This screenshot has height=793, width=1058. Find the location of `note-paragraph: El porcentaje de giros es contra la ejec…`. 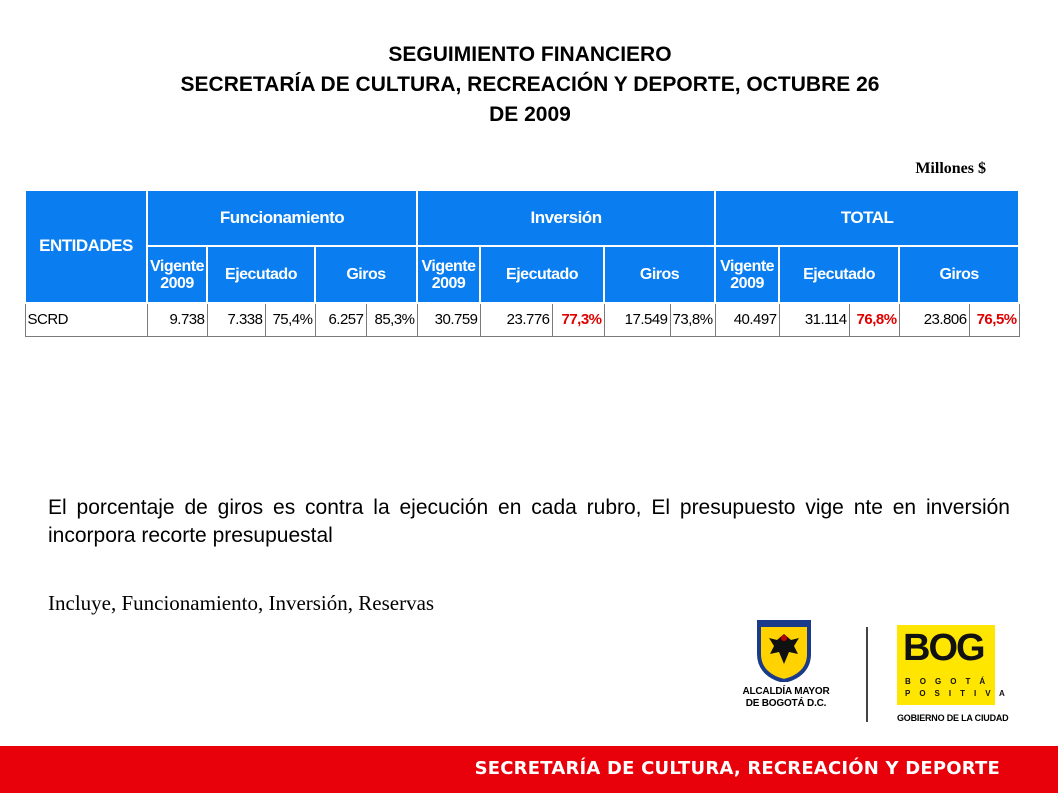

note-paragraph: El porcentaje de giros es contra la ejec… is located at coordinates (529, 521).